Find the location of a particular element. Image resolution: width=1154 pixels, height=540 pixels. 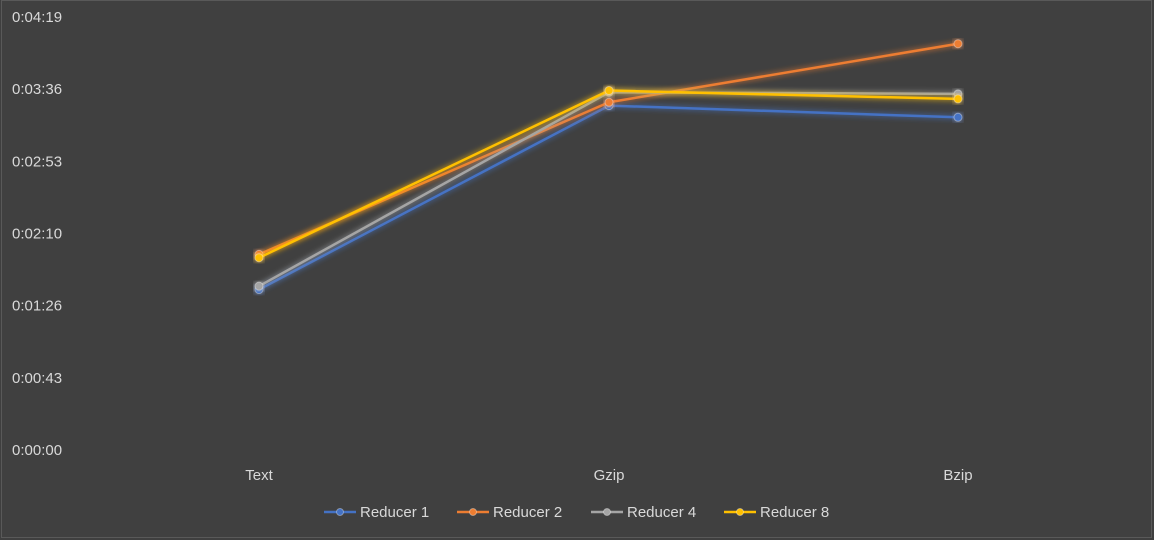

y-tick-label: 0:00:43 is located at coordinates (37, 378).